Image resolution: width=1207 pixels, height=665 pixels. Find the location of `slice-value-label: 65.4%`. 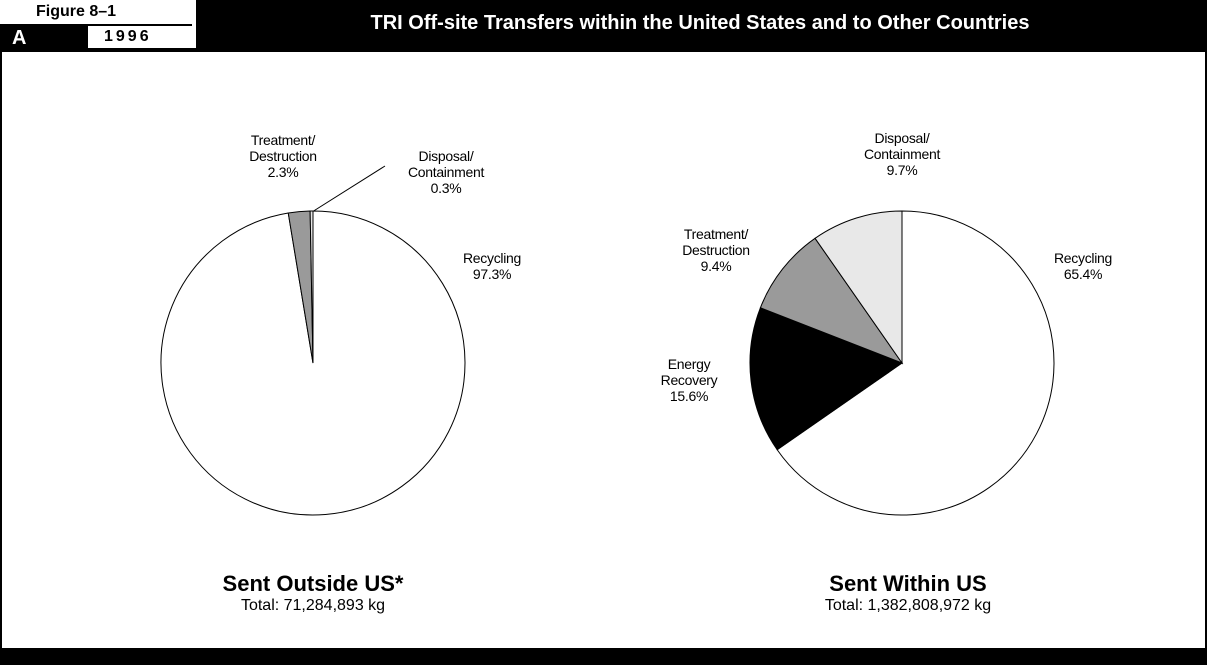

slice-value-label: 65.4% is located at coordinates (1083, 274).